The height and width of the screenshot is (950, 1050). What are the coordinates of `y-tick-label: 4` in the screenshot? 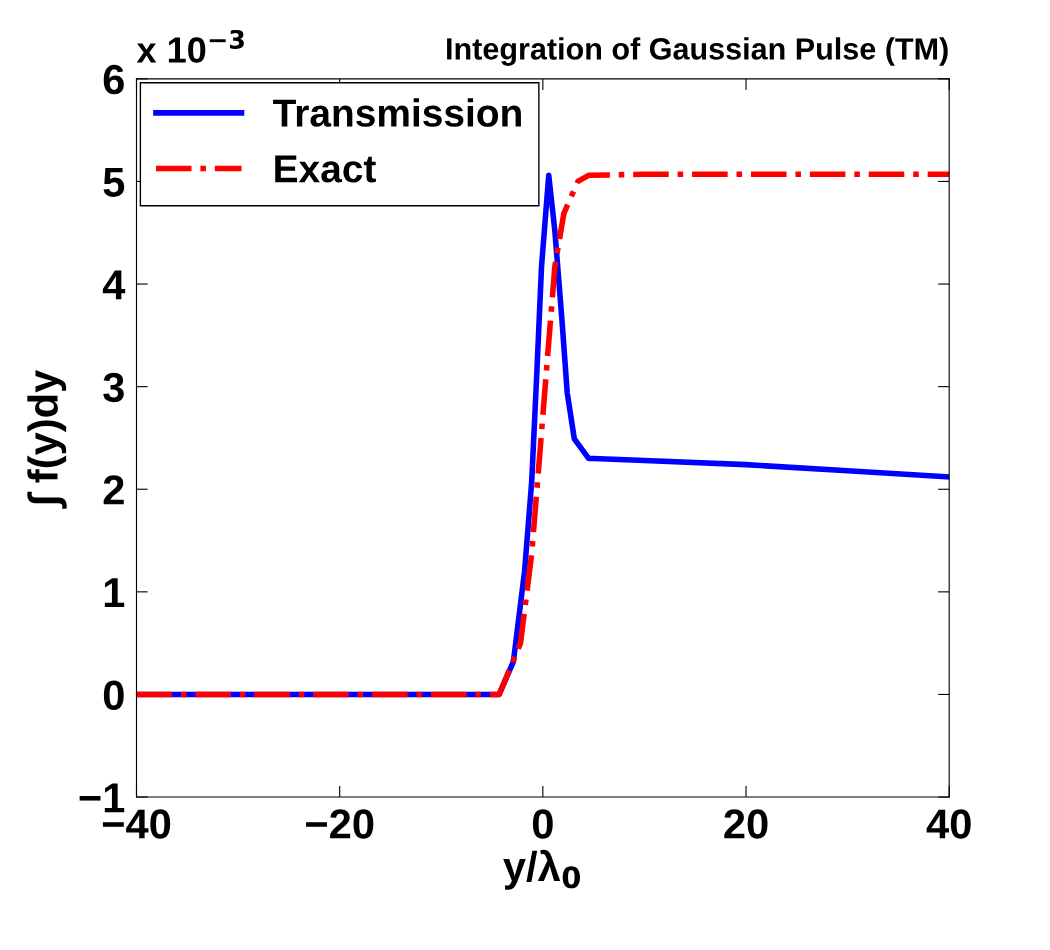 It's located at (114, 285).